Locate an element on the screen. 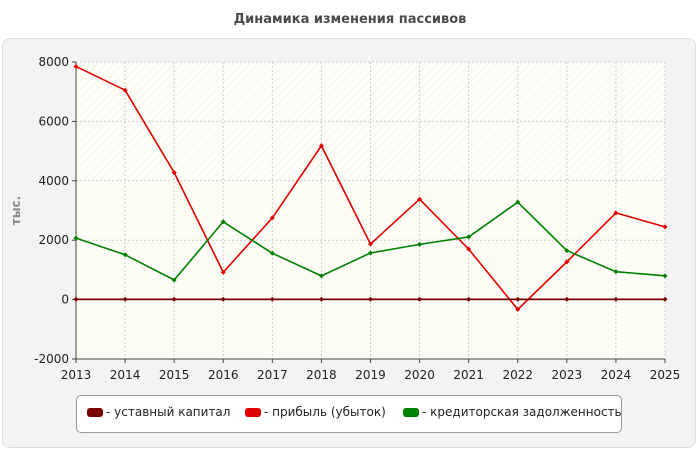 Image resolution: width=700 pixels, height=450 pixels. x-tick-label: 2024 is located at coordinates (616, 375).